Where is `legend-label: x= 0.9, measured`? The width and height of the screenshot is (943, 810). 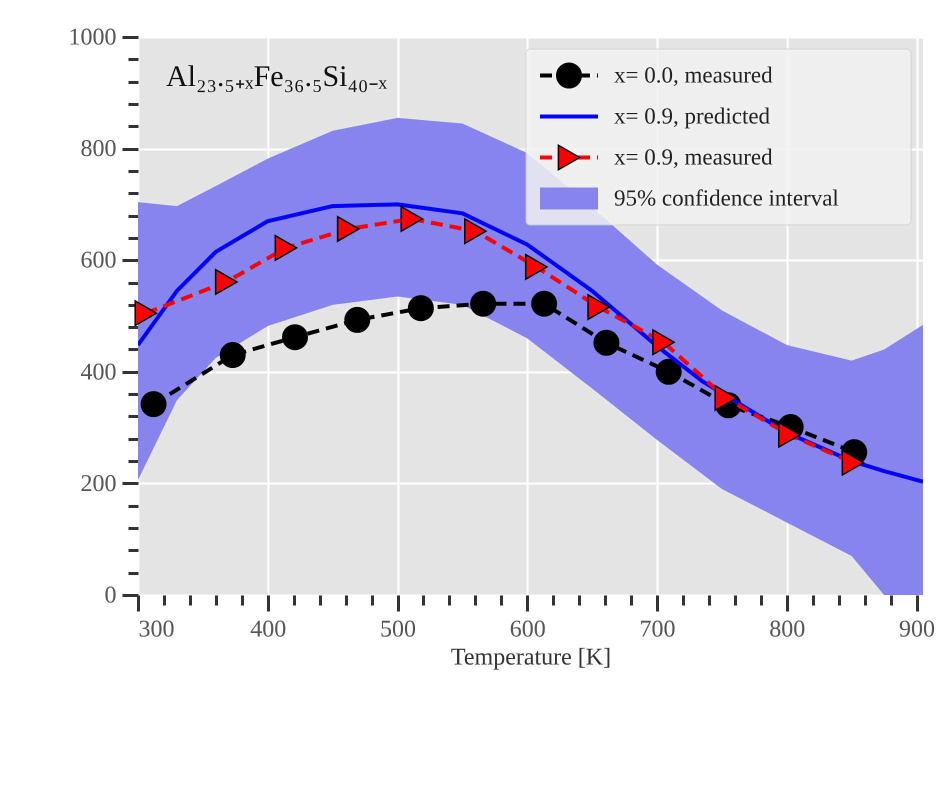 legend-label: x= 0.9, measured is located at coordinates (694, 157).